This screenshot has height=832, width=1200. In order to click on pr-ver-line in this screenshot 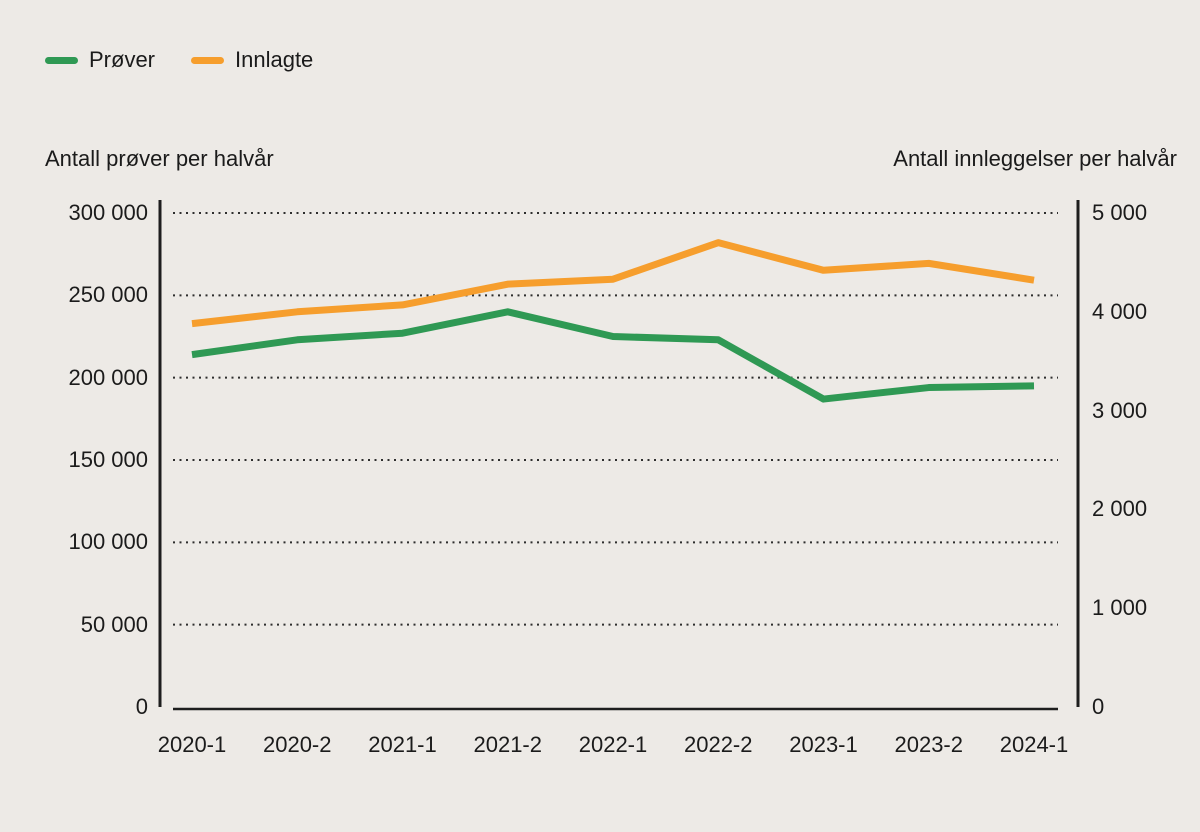, I will do `click(613, 355)`.